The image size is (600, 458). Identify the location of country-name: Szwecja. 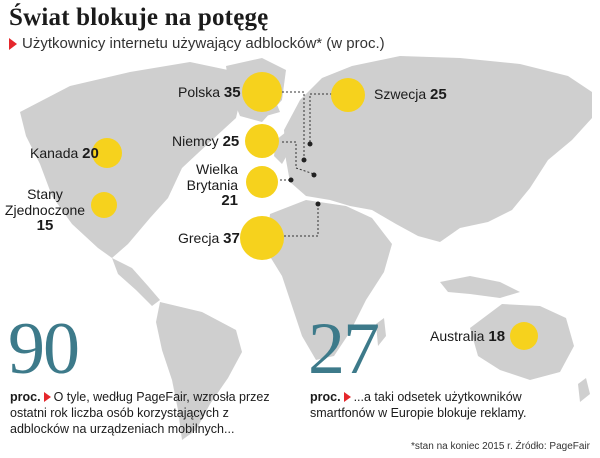
(400, 94).